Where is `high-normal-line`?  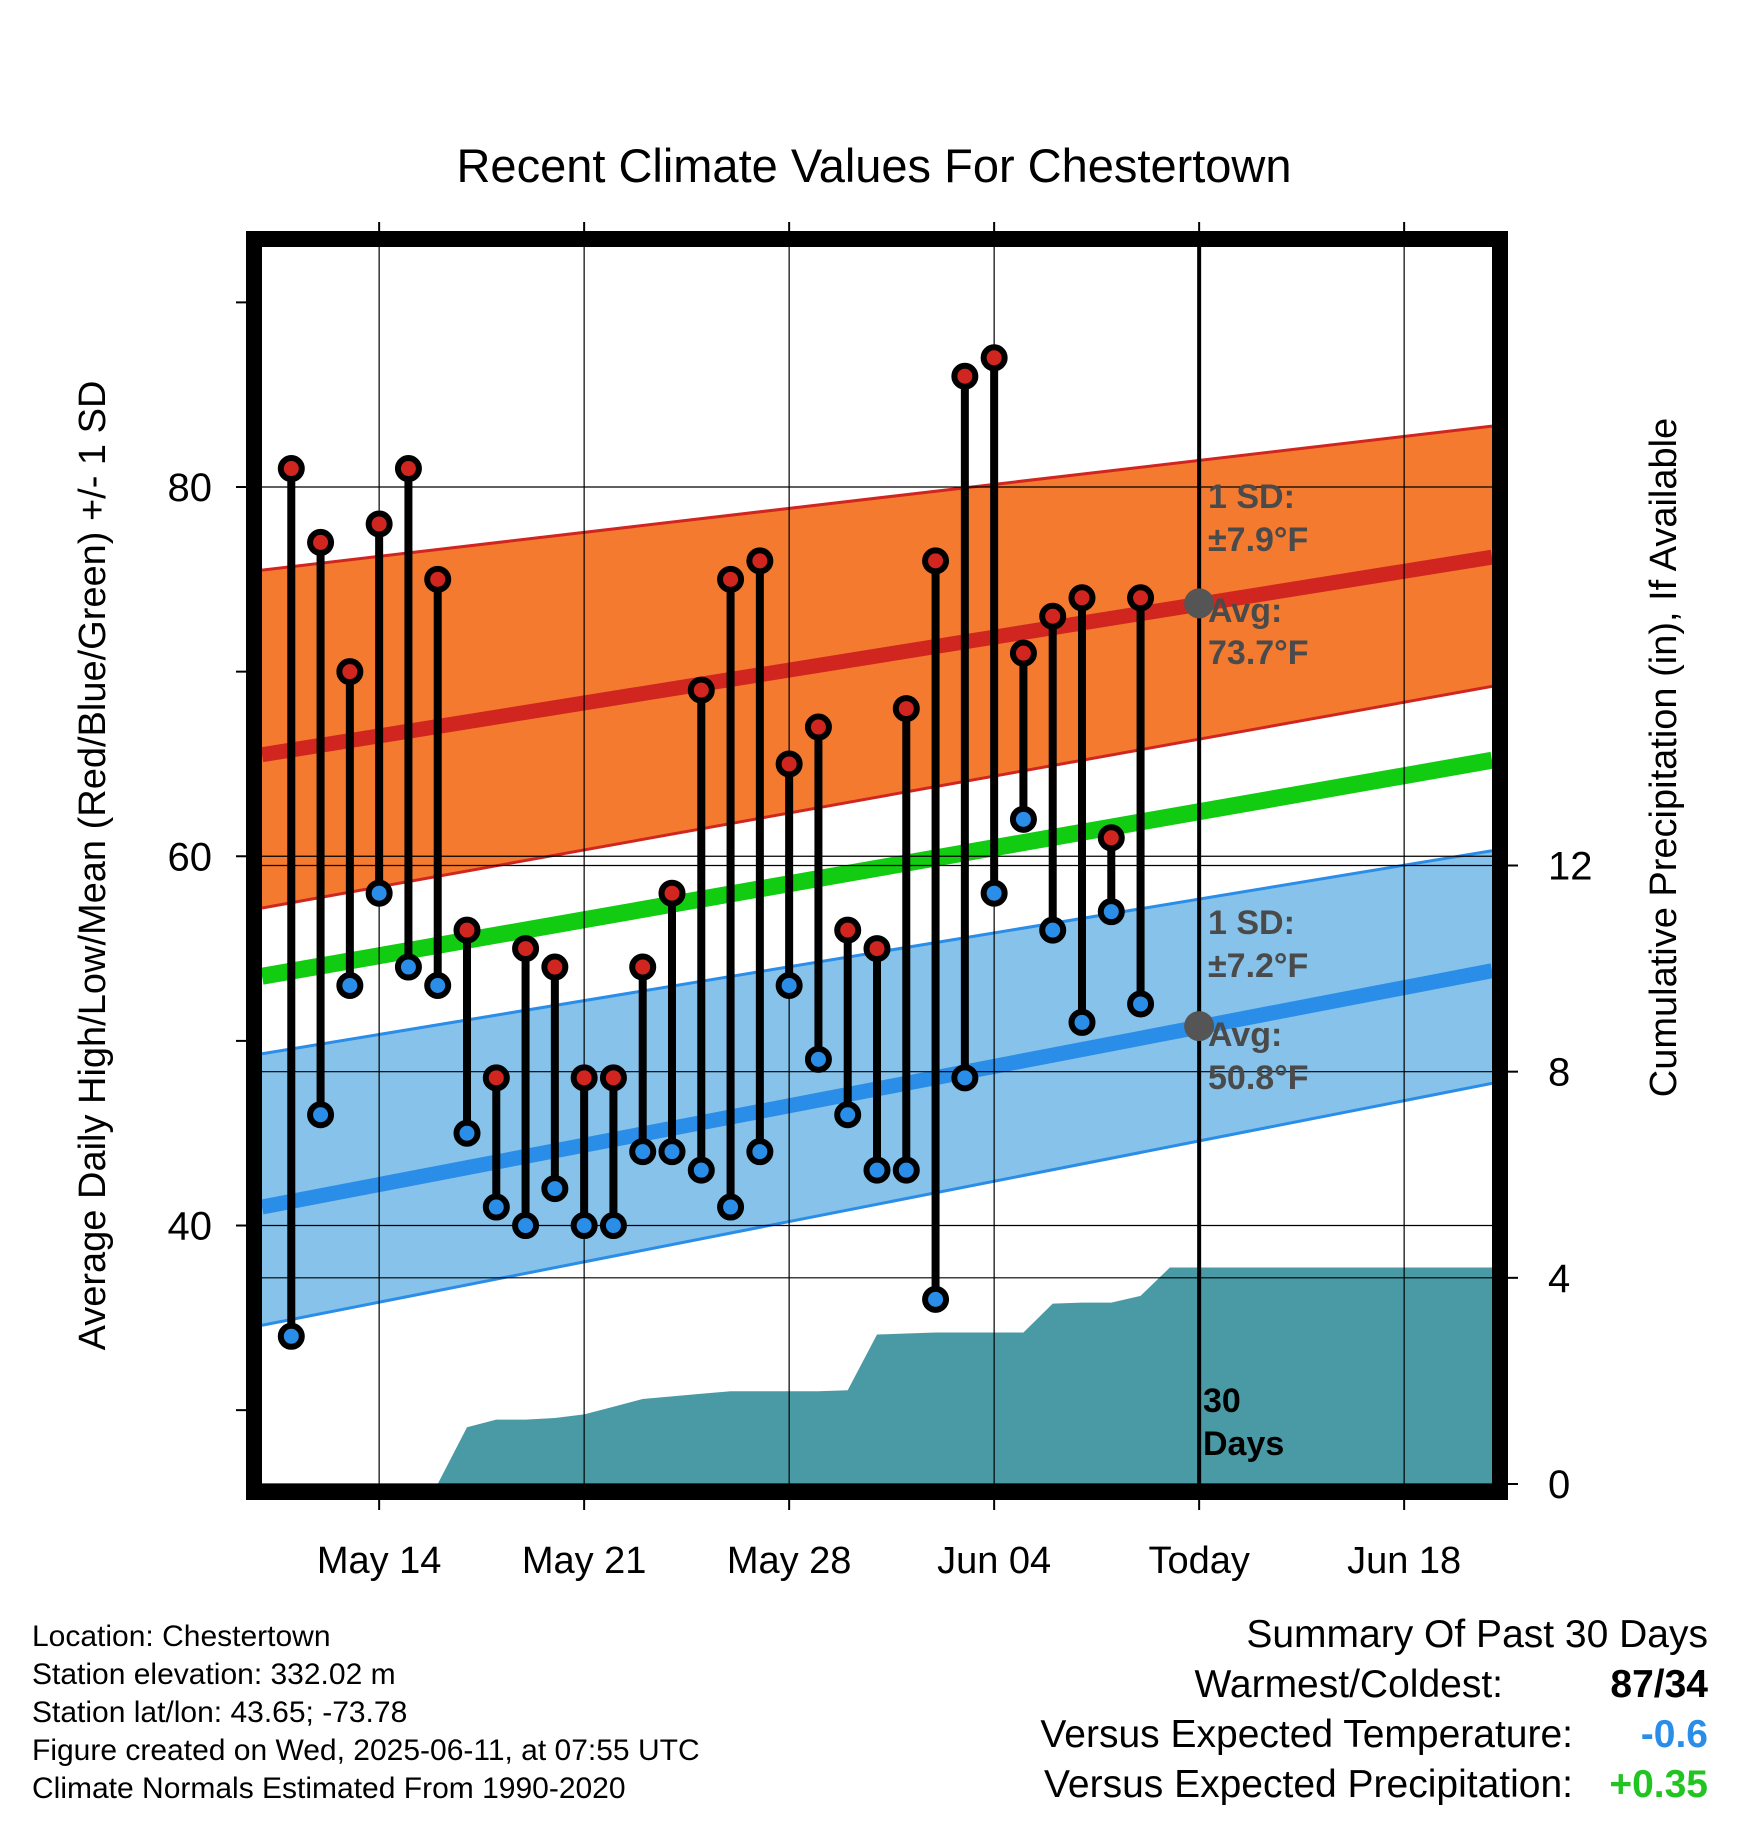 high-normal-line is located at coordinates (877, 656).